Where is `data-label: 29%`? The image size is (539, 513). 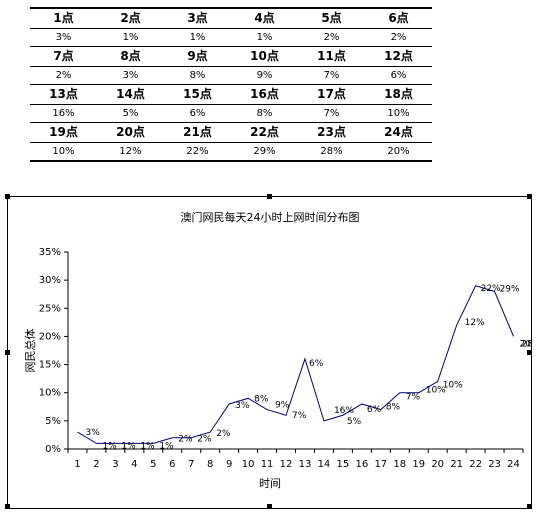
data-label: 29% is located at coordinates (510, 289).